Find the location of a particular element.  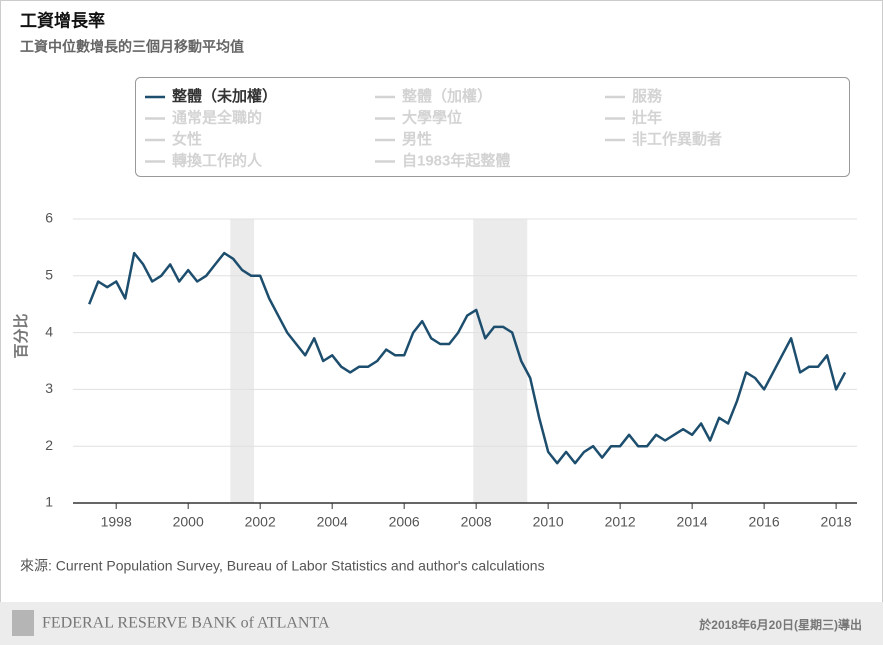

export-note: 於2018年6月20日(星期三)導出 is located at coordinates (780, 624).